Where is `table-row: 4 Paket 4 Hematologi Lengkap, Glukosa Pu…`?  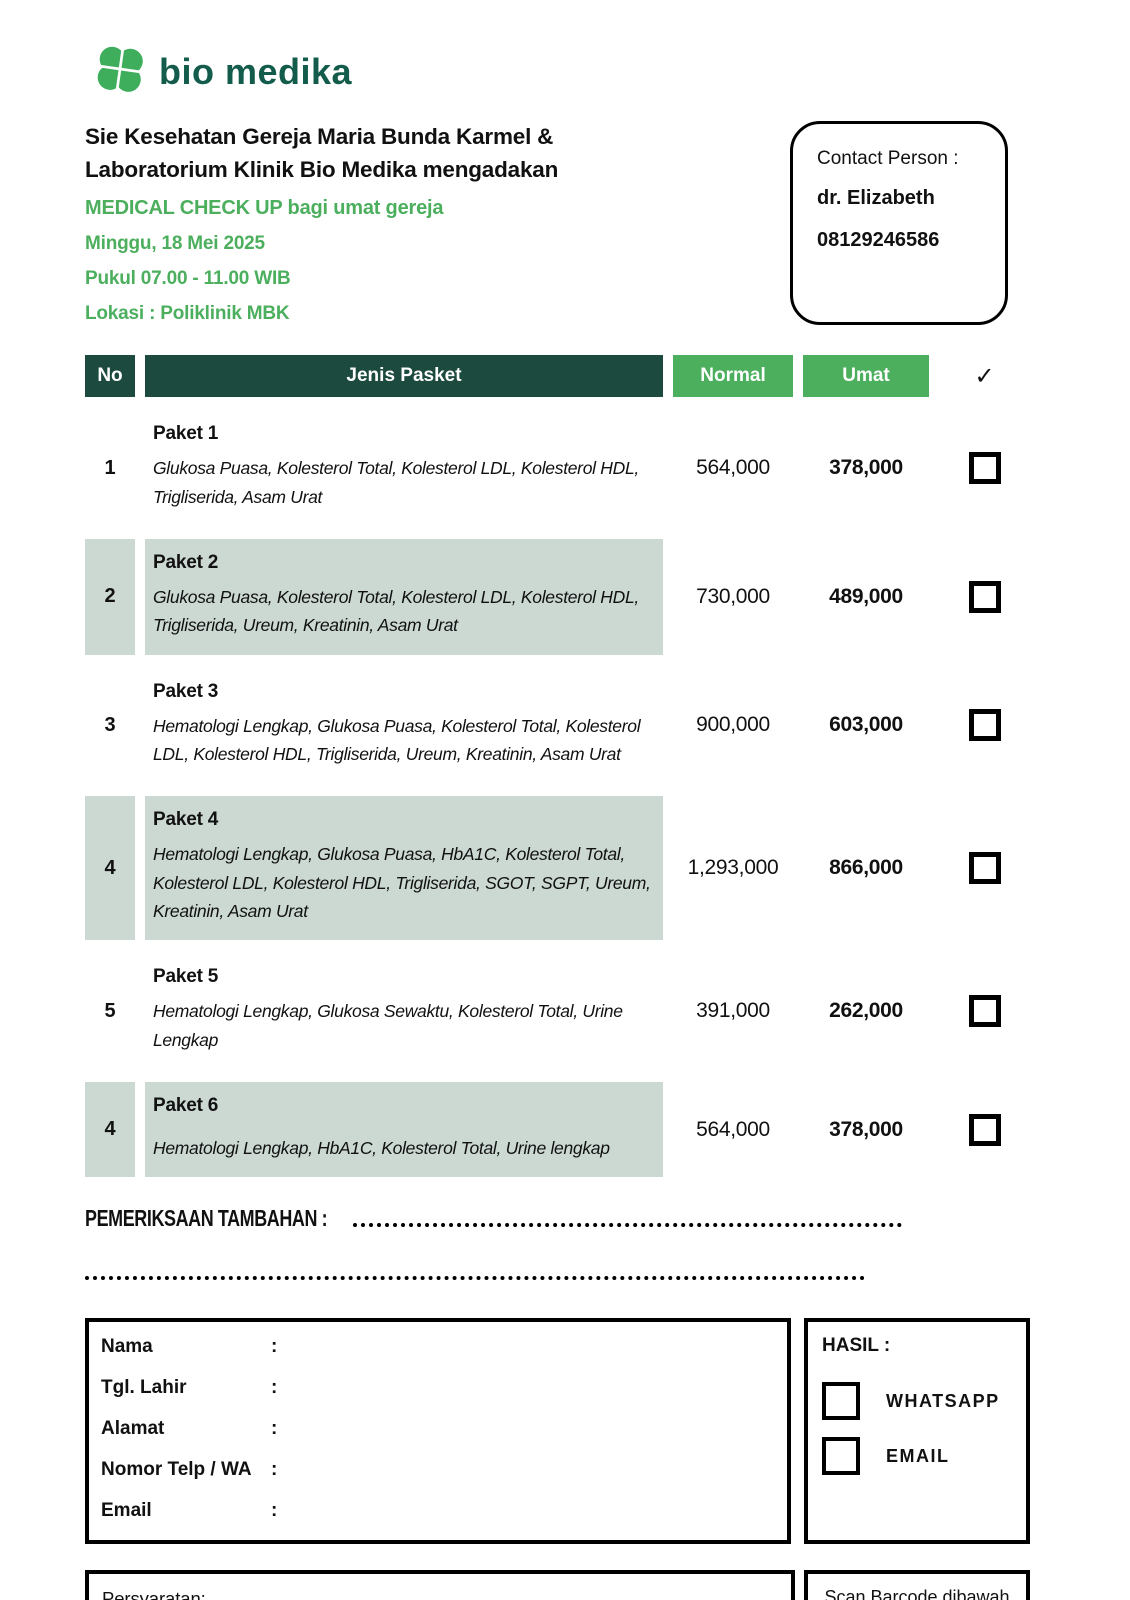
table-row: 4 Paket 4 Hematologi Lengkap, Glukosa Pu… is located at coordinates (557, 868).